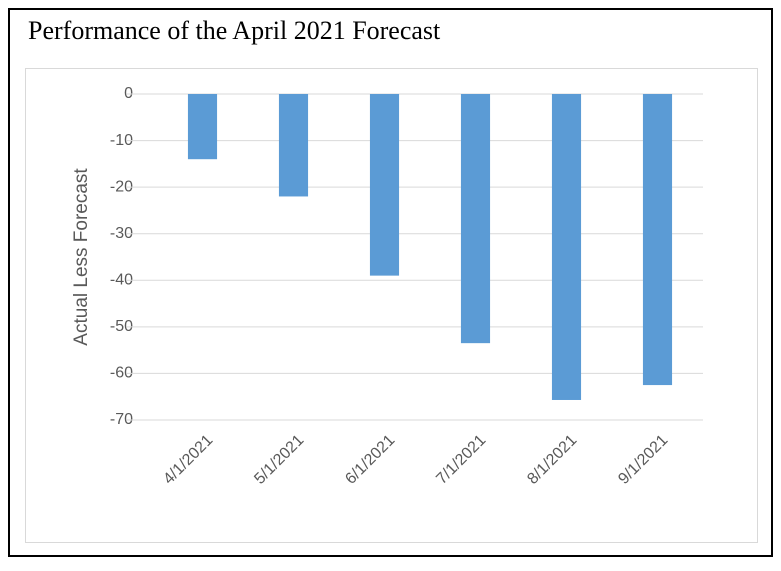 This screenshot has height=571, width=781. What do you see at coordinates (121, 140) in the screenshot?
I see `y-tick-label: -10` at bounding box center [121, 140].